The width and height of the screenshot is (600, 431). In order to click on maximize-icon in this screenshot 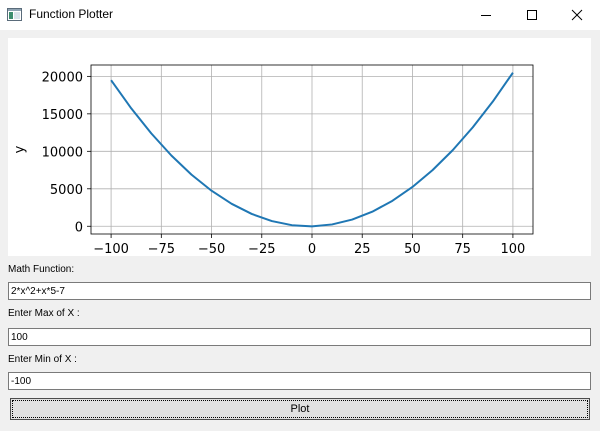, I will do `click(532, 15)`.